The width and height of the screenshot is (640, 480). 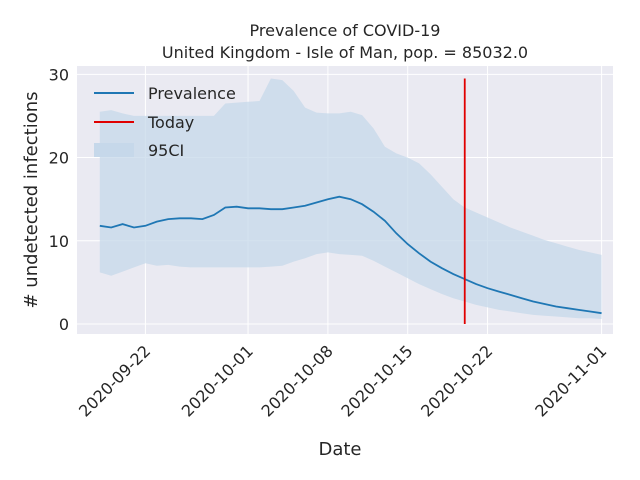 I want to click on y-axis-label: # undetected infections, so click(x=31, y=199).